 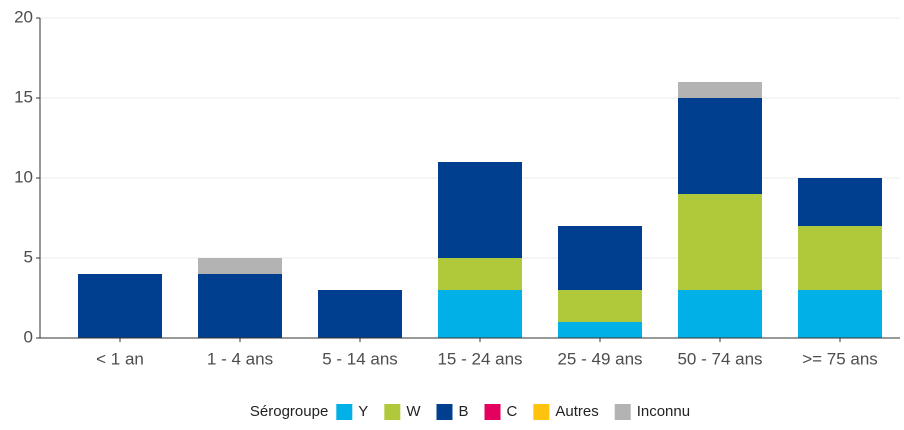 What do you see at coordinates (23, 96) in the screenshot?
I see `y-tick-label: 15` at bounding box center [23, 96].